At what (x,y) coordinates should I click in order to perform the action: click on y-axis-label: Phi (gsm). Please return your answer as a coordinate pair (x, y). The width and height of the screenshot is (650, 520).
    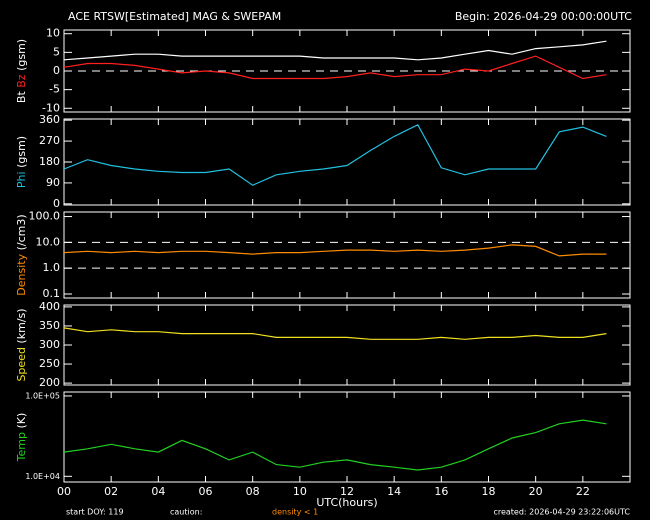
    Looking at the image, I should click on (21, 162).